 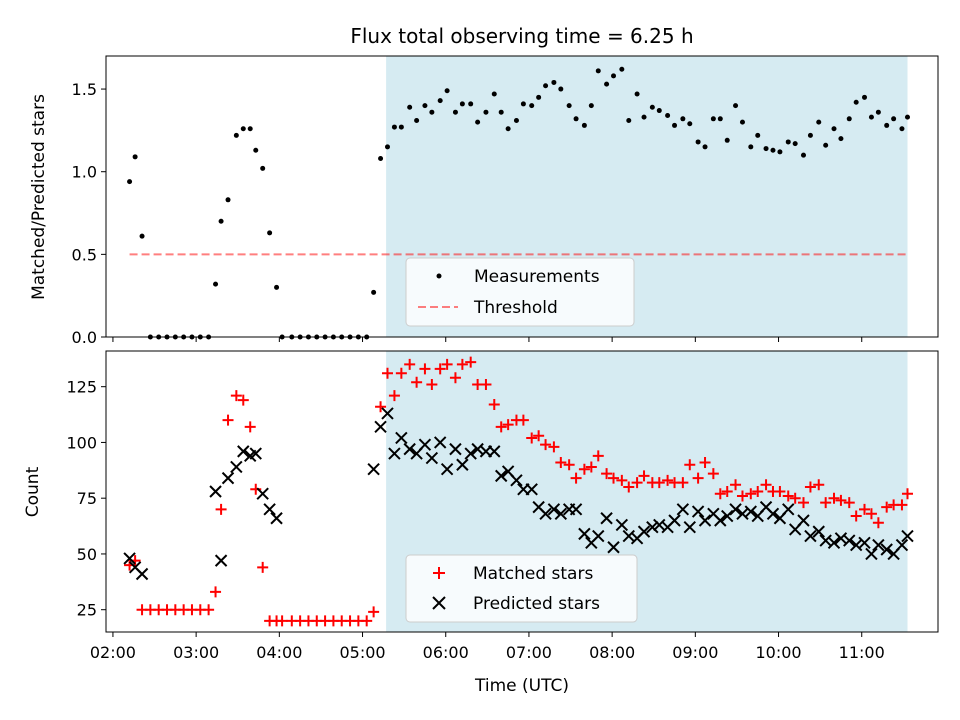 I want to click on ratio-y-tick-label: 0.5, so click(x=84, y=254).